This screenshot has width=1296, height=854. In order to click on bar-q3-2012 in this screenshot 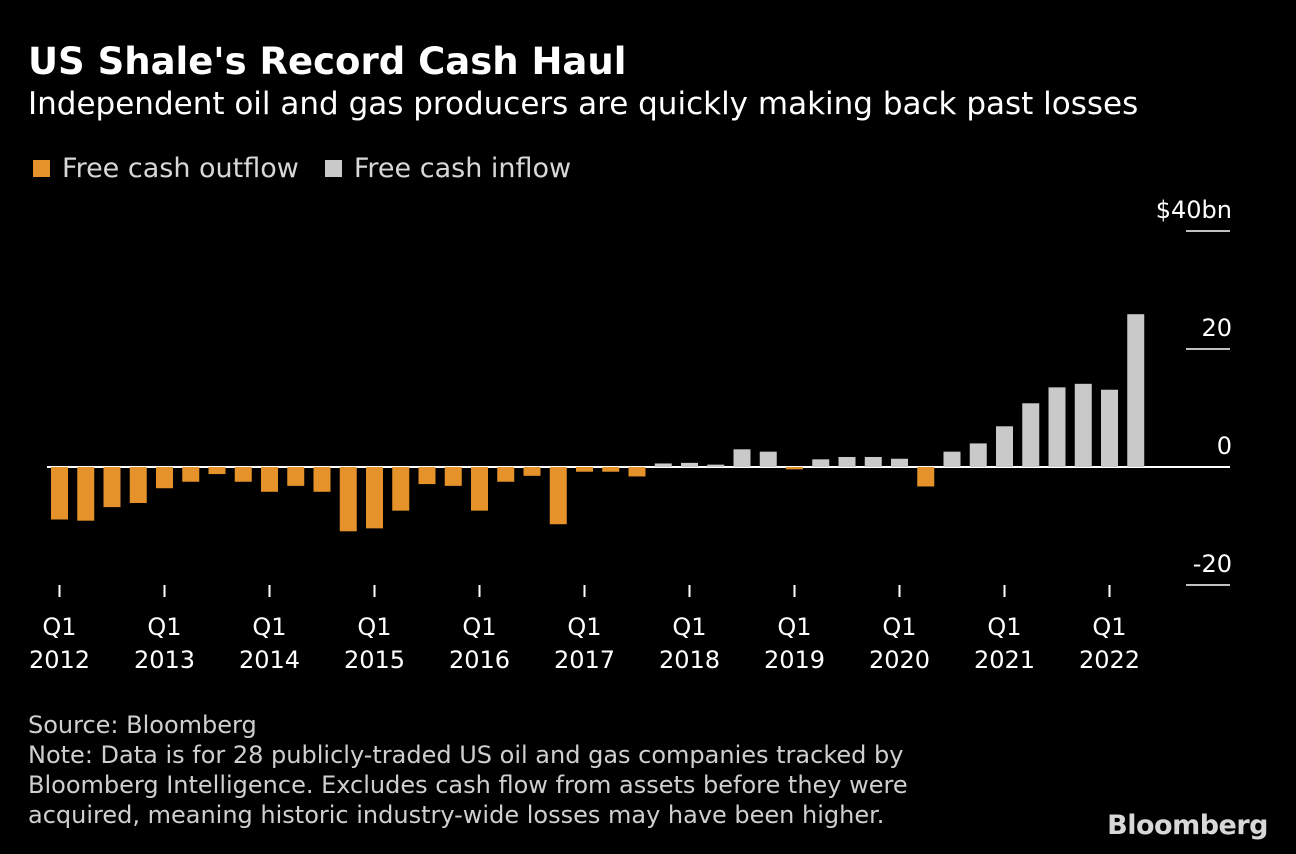, I will do `click(112, 487)`.